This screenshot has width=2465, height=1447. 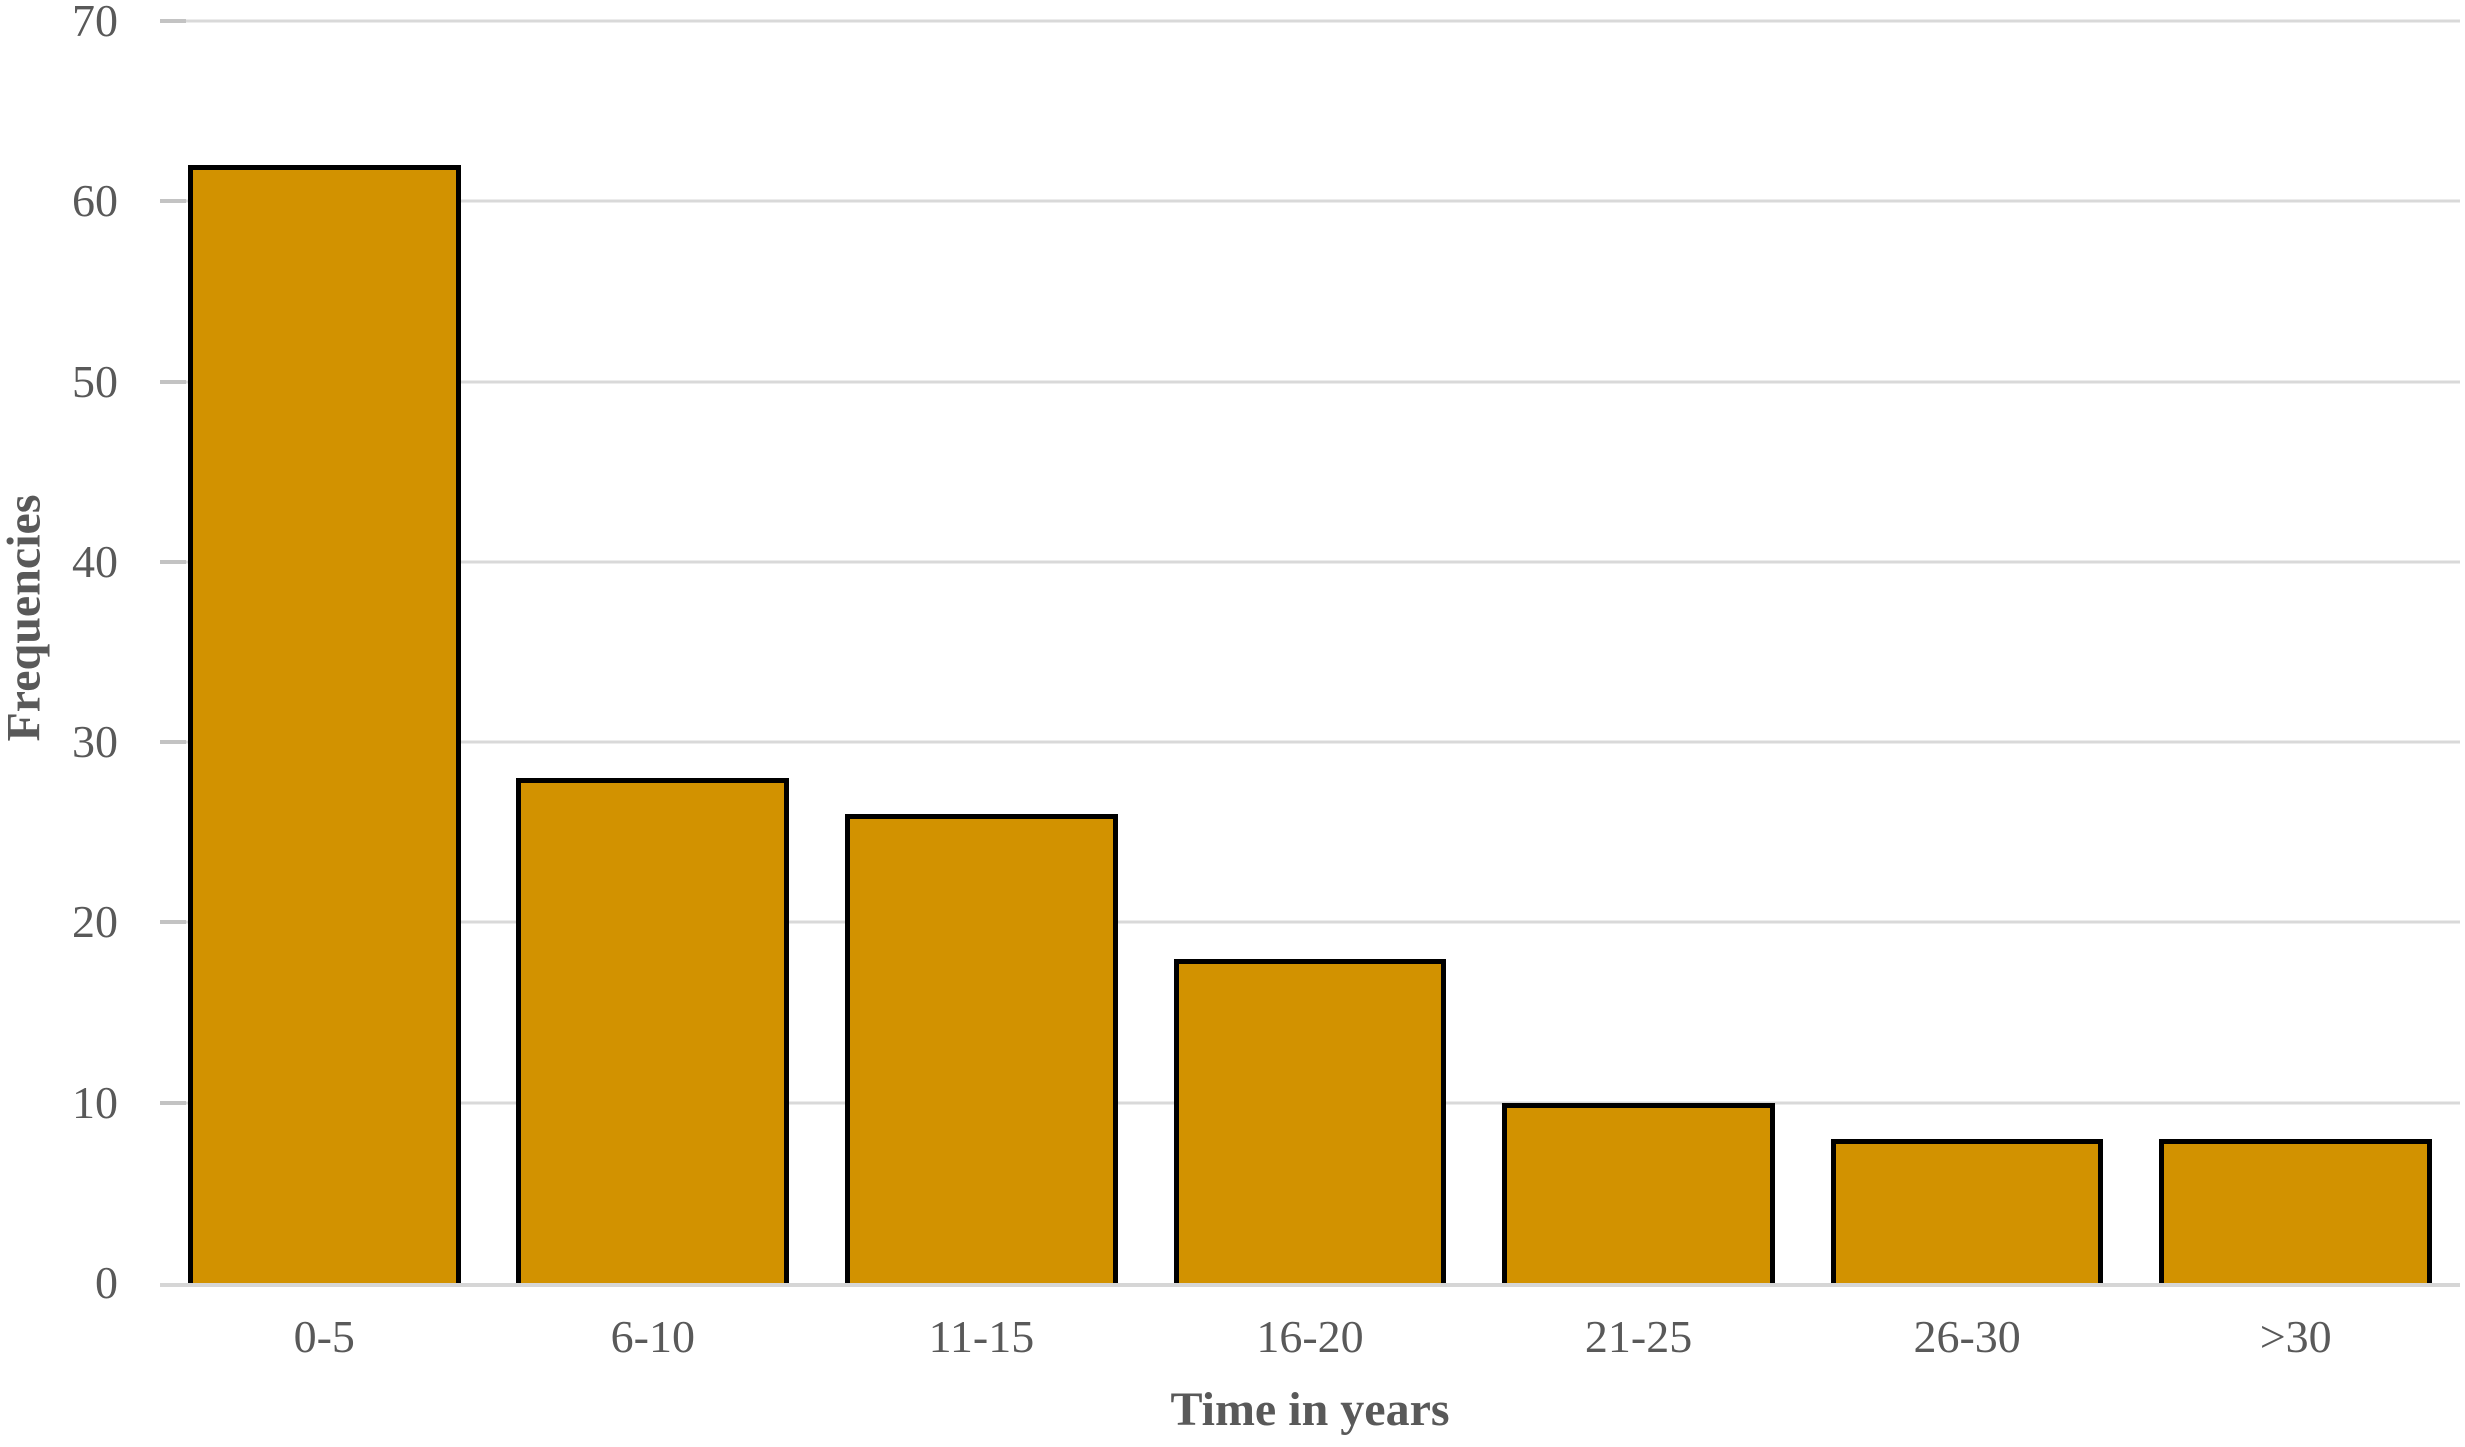 I want to click on x-axis-tick-labels: 0-5 6-10 11-15 16-20 21-25 26-30 >30, so click(x=1310, y=1340).